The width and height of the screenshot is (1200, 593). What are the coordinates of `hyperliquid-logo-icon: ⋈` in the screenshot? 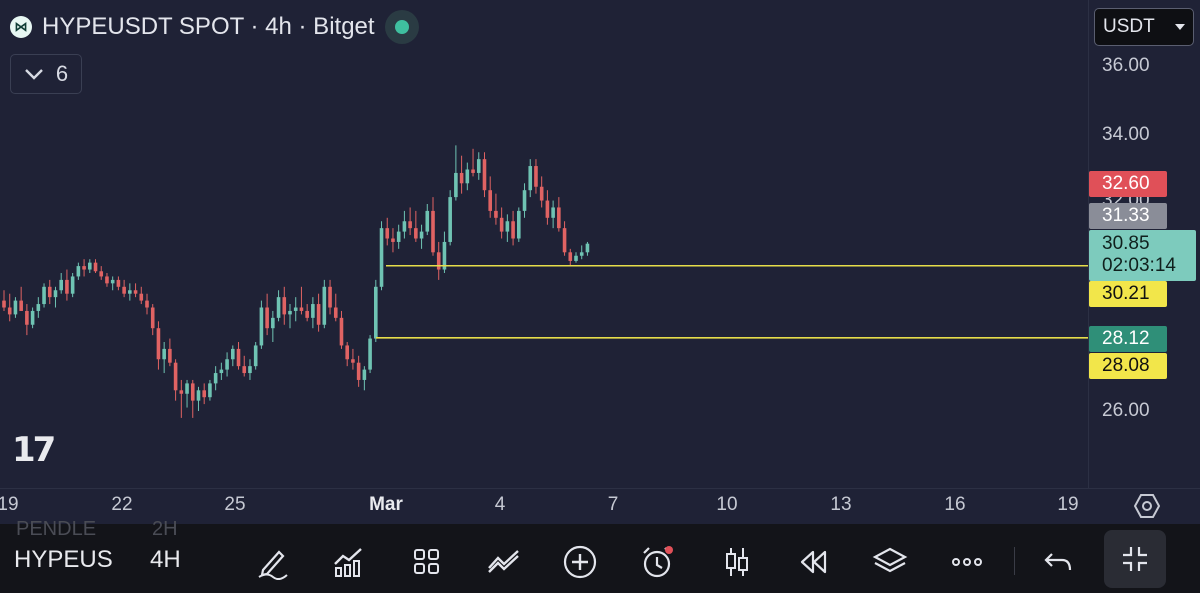 It's located at (21, 27).